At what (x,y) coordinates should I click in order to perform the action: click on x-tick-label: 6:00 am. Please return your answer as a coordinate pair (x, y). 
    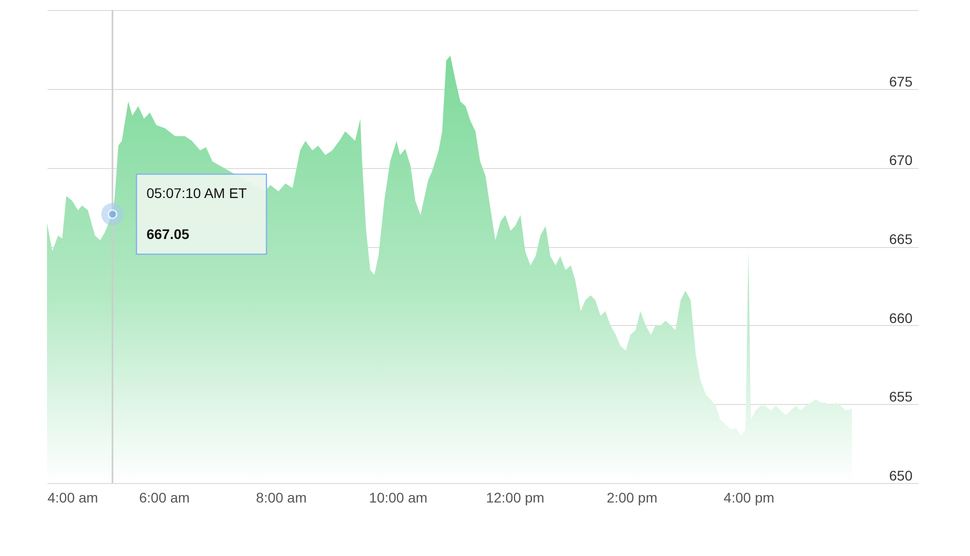
    Looking at the image, I should click on (164, 498).